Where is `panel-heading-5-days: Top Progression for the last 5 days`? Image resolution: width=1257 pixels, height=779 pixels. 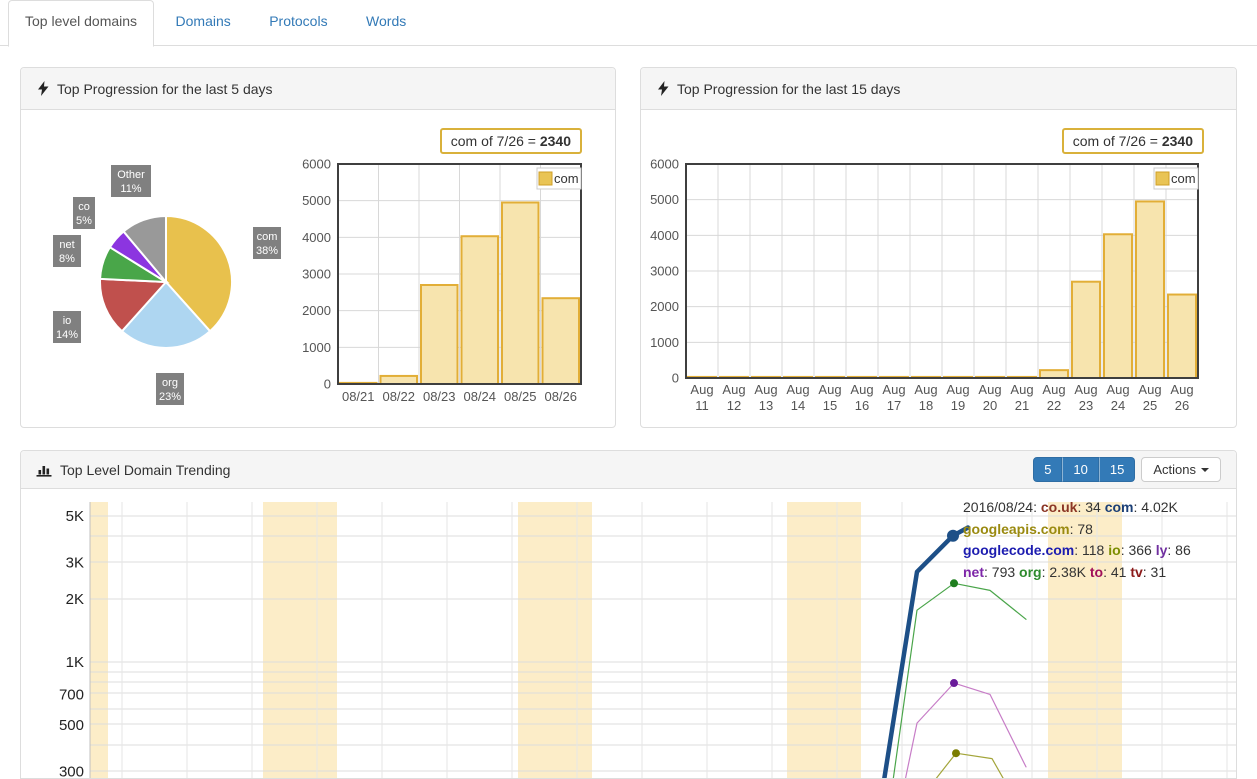
panel-heading-5-days: Top Progression for the last 5 days is located at coordinates (318, 89).